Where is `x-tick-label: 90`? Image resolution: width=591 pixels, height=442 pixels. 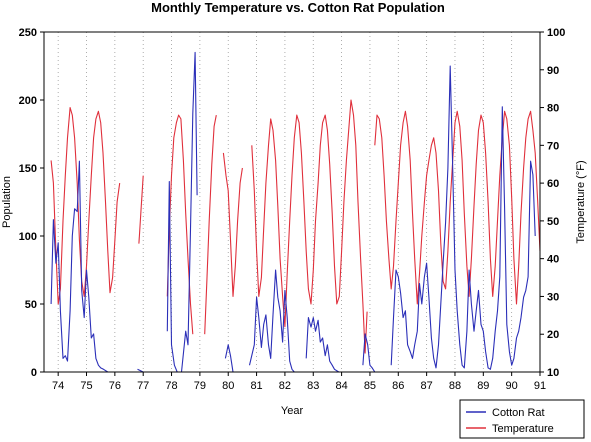 x-tick-label: 90 is located at coordinates (512, 386).